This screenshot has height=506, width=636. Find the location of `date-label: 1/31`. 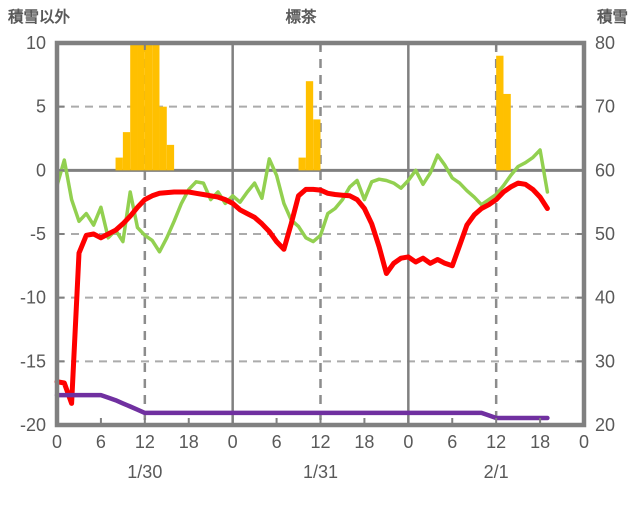

date-label: 1/31 is located at coordinates (320, 472).